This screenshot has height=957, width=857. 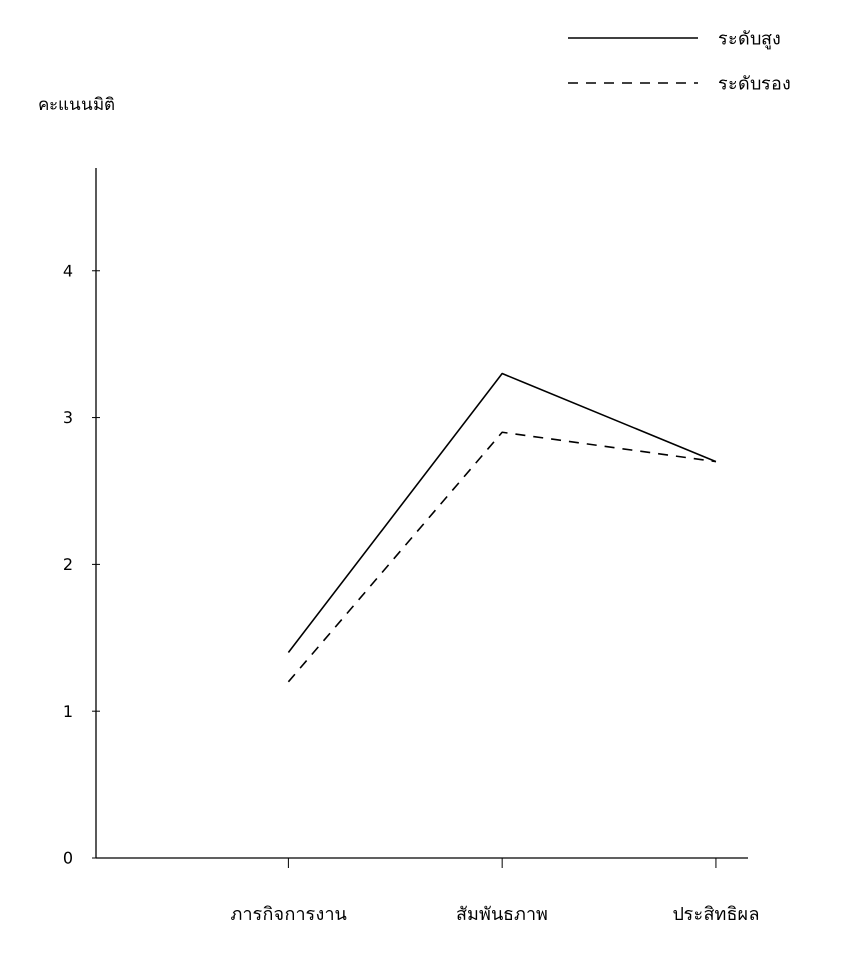 I want to click on y-axis-title: คะแนนมิติ, so click(x=76, y=105).